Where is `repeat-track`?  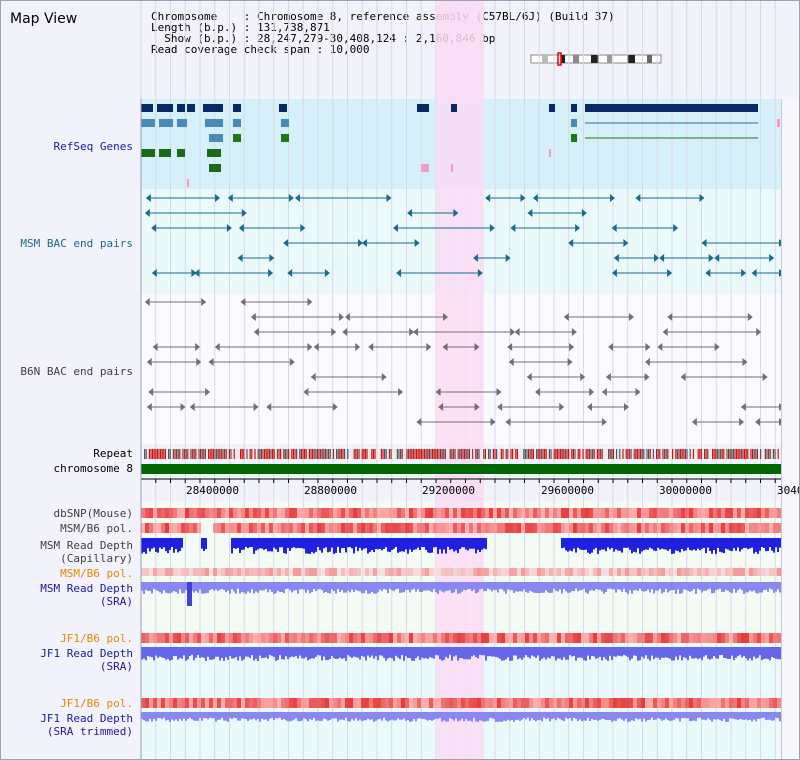 repeat-track is located at coordinates (461, 454).